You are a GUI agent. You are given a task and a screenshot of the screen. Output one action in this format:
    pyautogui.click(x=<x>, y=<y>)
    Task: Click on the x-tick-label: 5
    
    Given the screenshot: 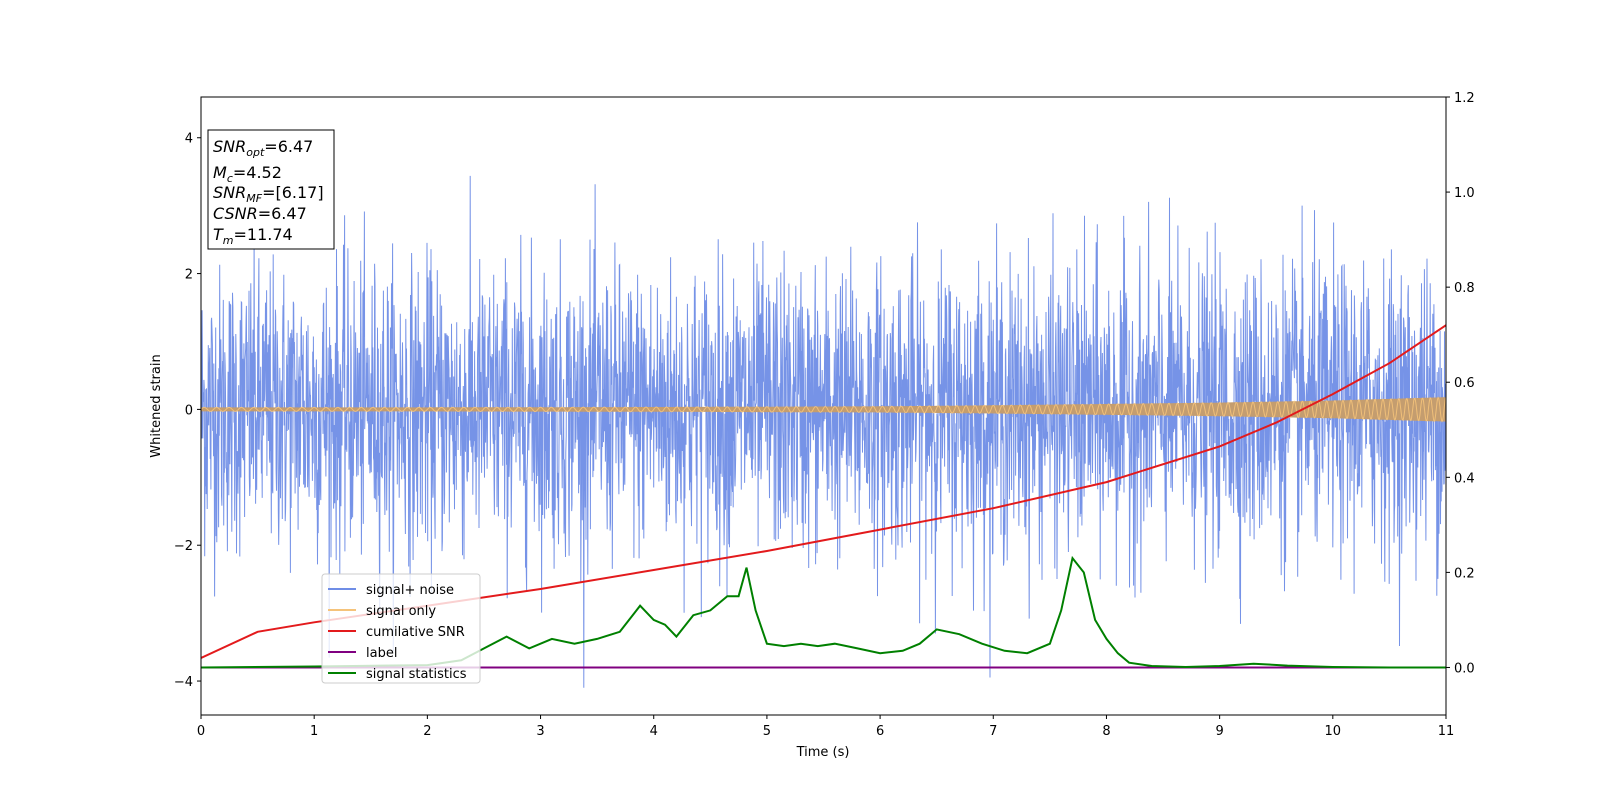 What is the action you would take?
    pyautogui.click(x=767, y=731)
    